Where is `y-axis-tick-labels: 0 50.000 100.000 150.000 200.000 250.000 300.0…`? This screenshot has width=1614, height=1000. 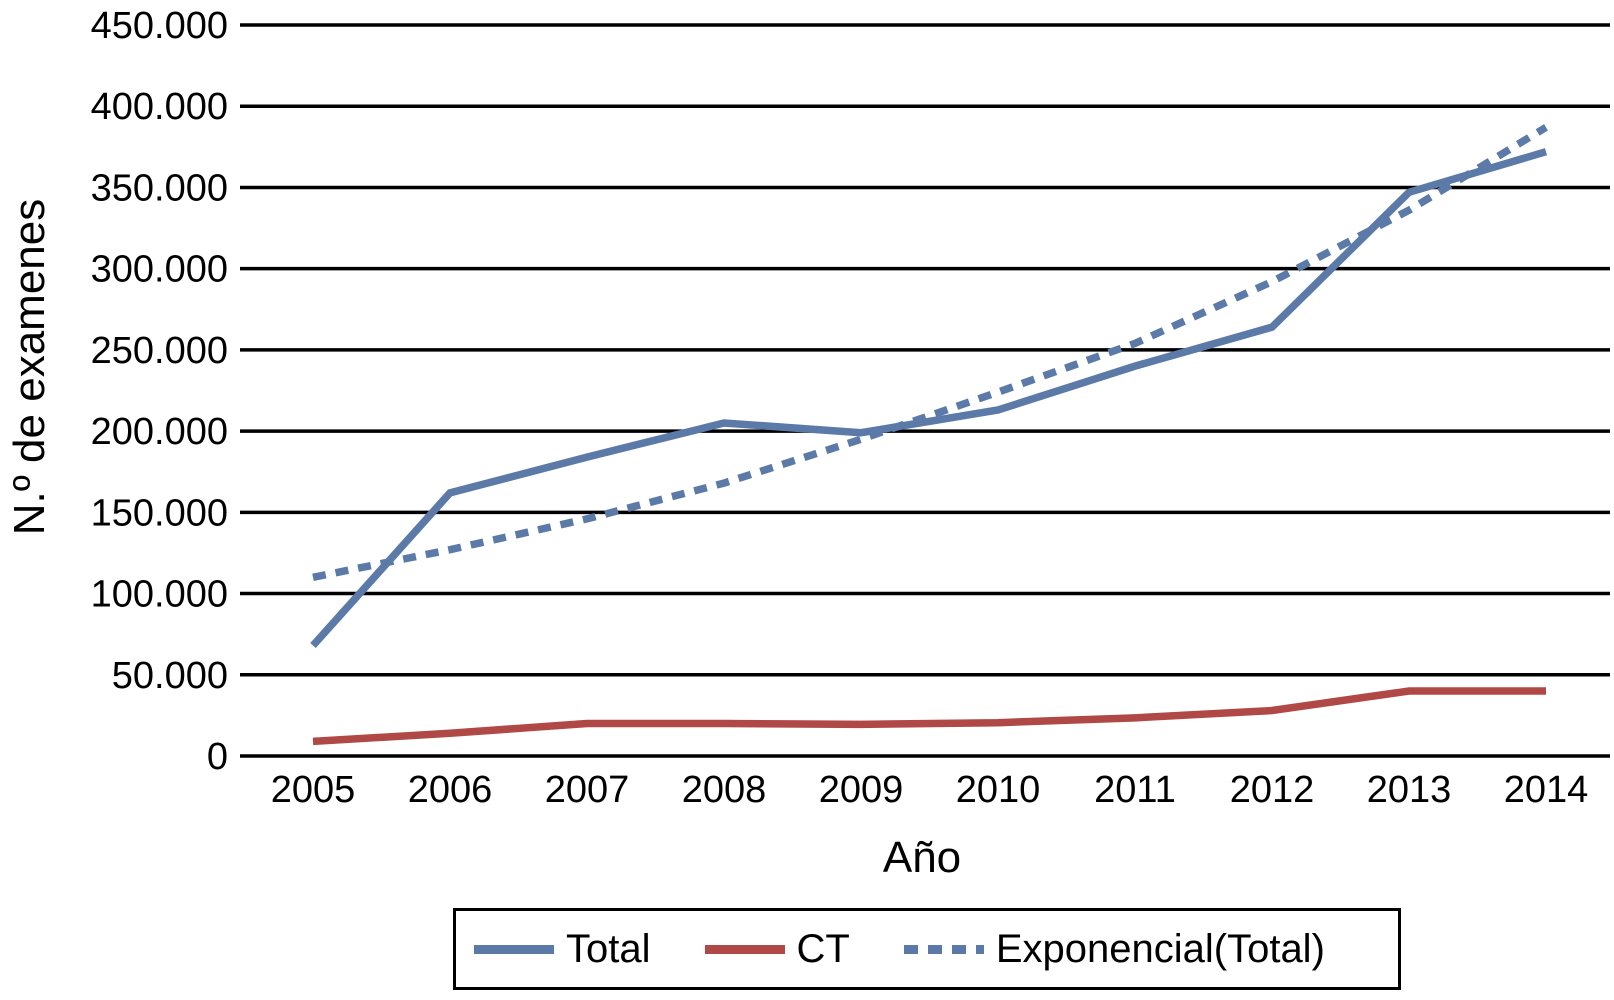 y-axis-tick-labels: 0 50.000 100.000 150.000 200.000 250.000 300.0… is located at coordinates (159, 391).